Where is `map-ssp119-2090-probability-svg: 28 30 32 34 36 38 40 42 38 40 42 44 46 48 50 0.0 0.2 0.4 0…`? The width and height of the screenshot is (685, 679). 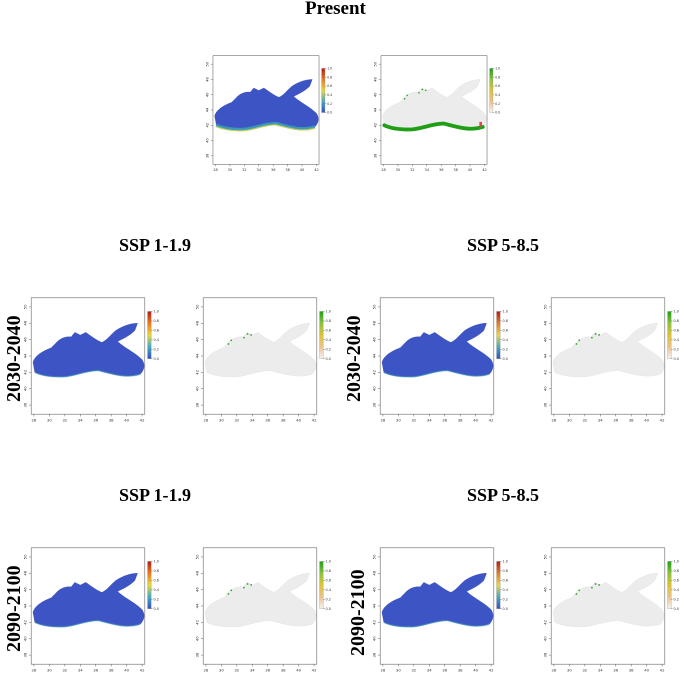 map-ssp119-2090-probability-svg: 28 30 32 34 36 38 40 42 38 40 42 44 46 48 50 0.0 0.2 0.4 0… is located at coordinates (91, 609).